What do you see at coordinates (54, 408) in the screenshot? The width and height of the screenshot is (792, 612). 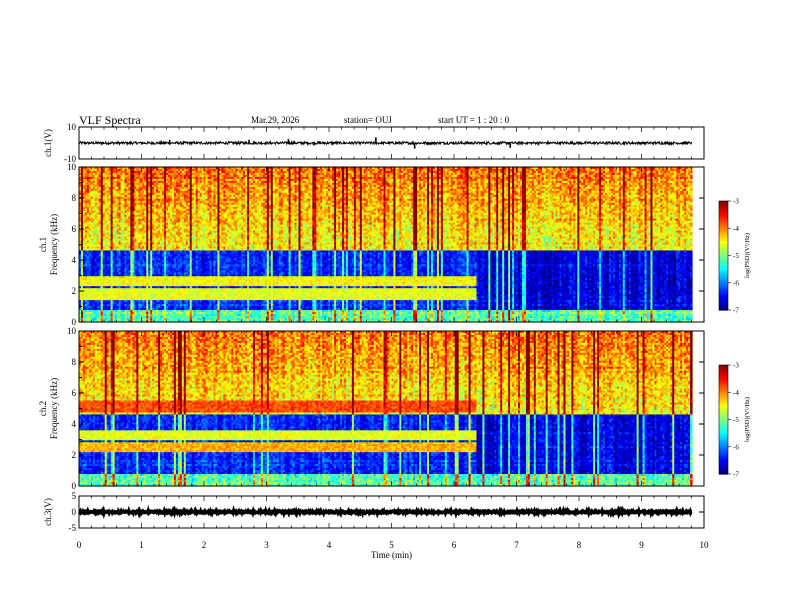 I see `ch2-spectrogram-ylabel-freq: Frequency (kHz)` at bounding box center [54, 408].